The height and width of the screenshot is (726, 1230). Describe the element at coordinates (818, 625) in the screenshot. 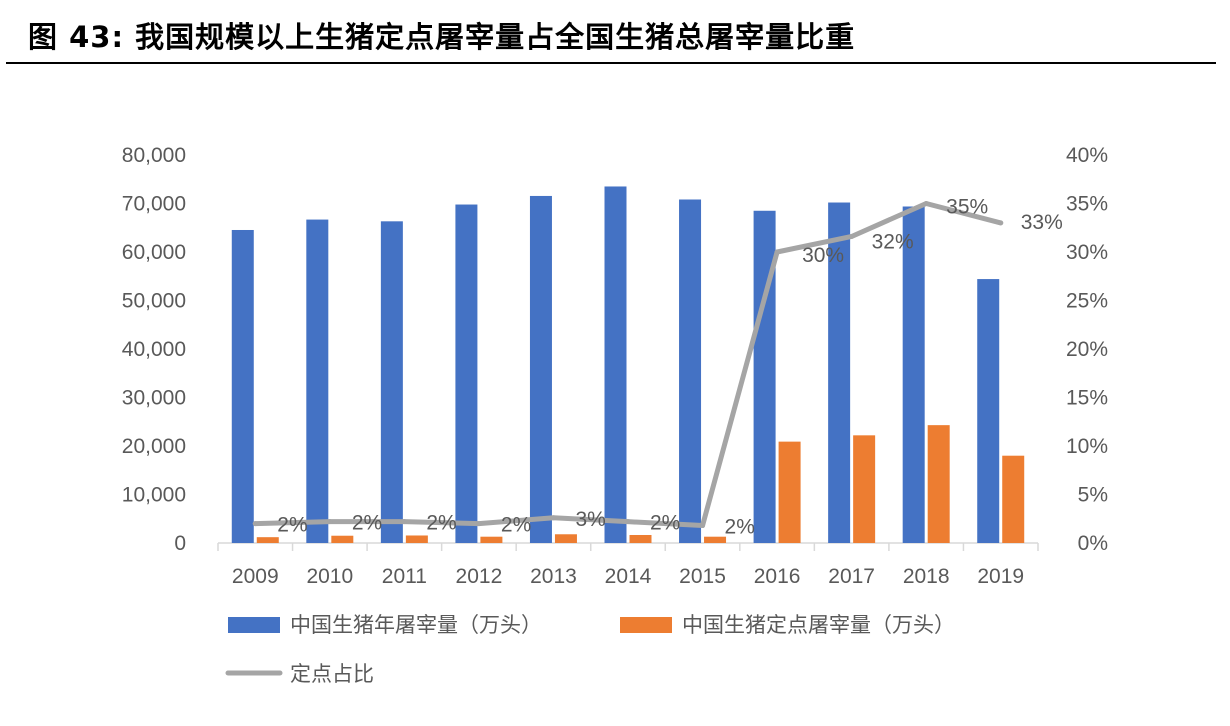

I see `legend-label-designated: 中国生猪定点屠宰量（万头）` at that location.